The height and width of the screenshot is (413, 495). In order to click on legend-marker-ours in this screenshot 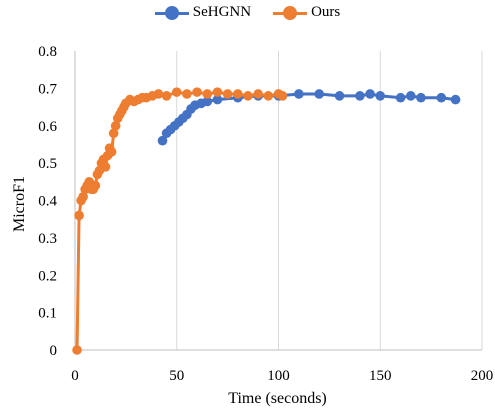, I will do `click(290, 12)`.